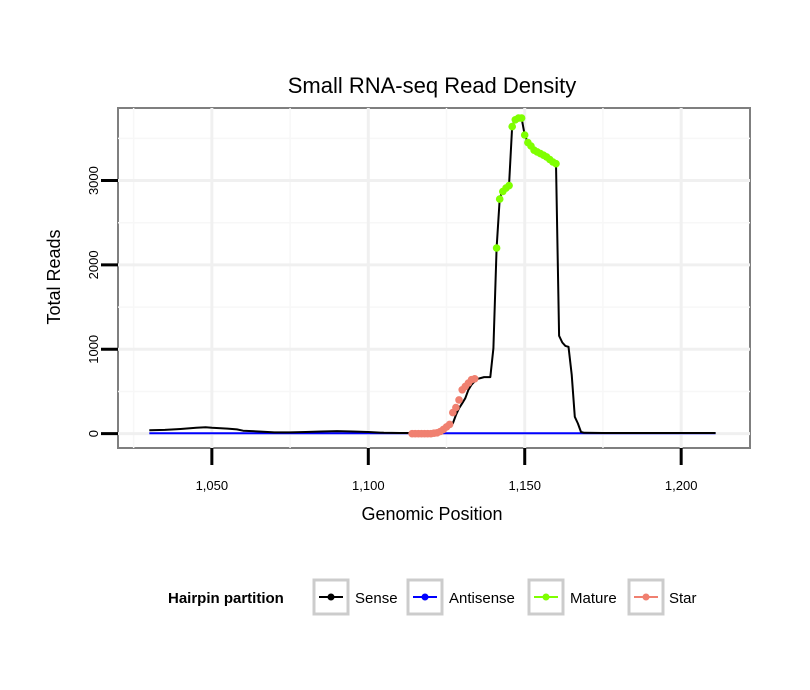  Describe the element at coordinates (226, 598) in the screenshot. I see `legend-title: Hairpin partition` at that location.